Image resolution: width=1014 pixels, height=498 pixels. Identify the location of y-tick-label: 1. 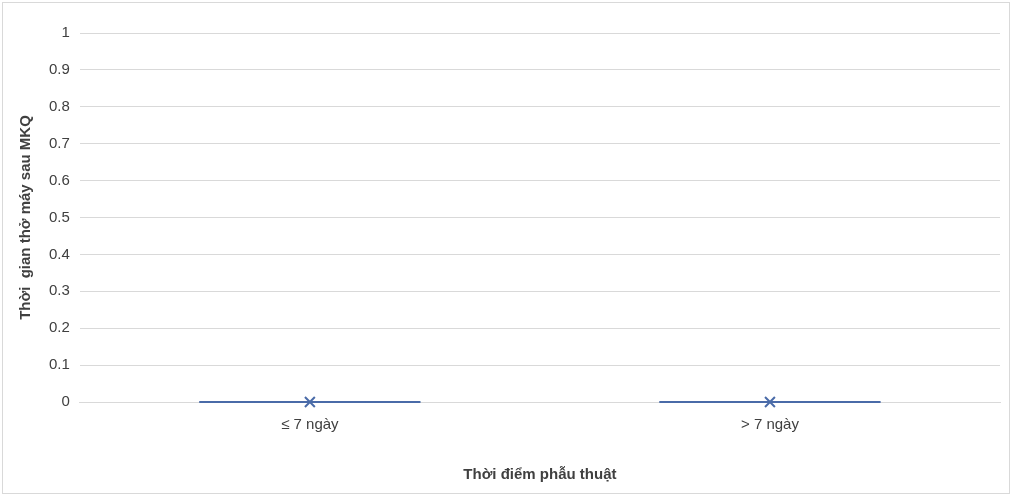
(65, 32).